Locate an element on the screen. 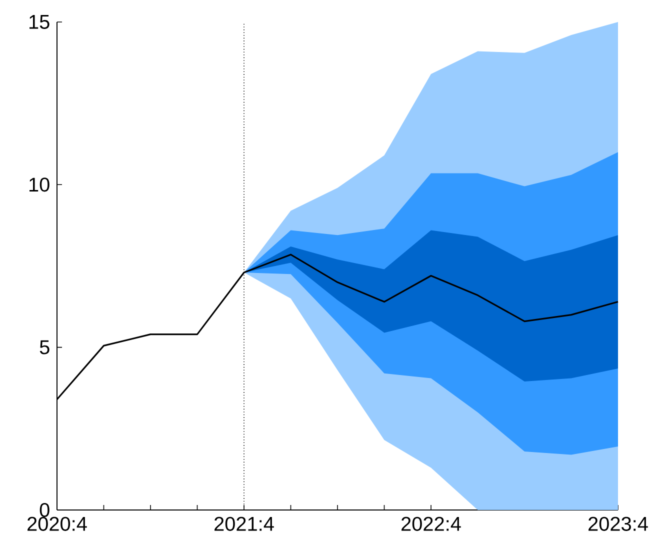 This screenshot has width=668, height=560. x-tick-label: 2020:4 is located at coordinates (57, 523).